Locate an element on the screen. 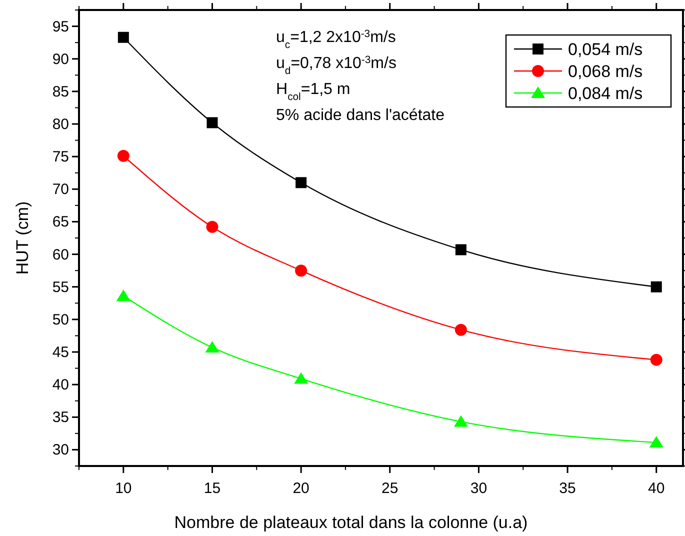 This screenshot has width=685, height=536. y-axis-title: HUT (cm) is located at coordinates (22, 238).